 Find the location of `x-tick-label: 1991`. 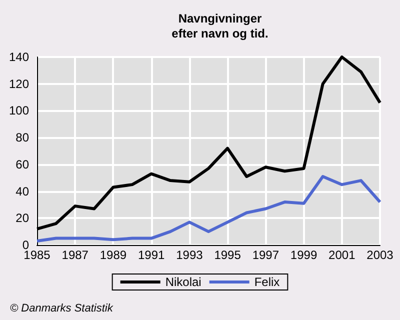

x-tick-label: 1991 is located at coordinates (152, 255).